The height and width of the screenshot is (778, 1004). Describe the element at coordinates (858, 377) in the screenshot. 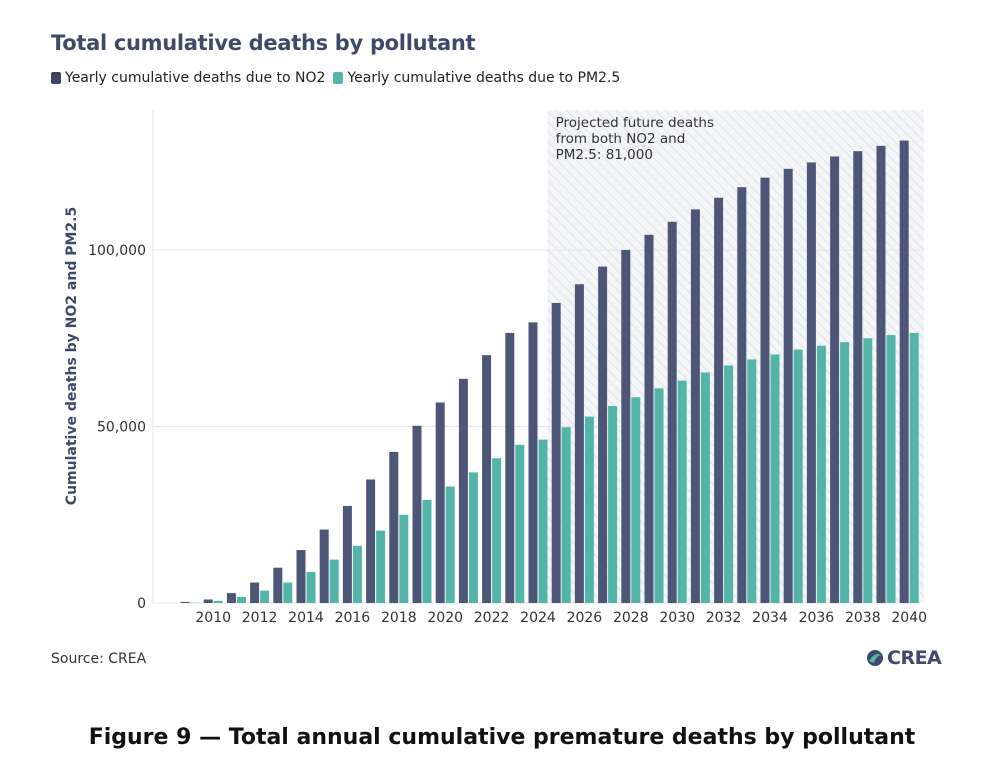

I see `bar-no2-2038` at that location.